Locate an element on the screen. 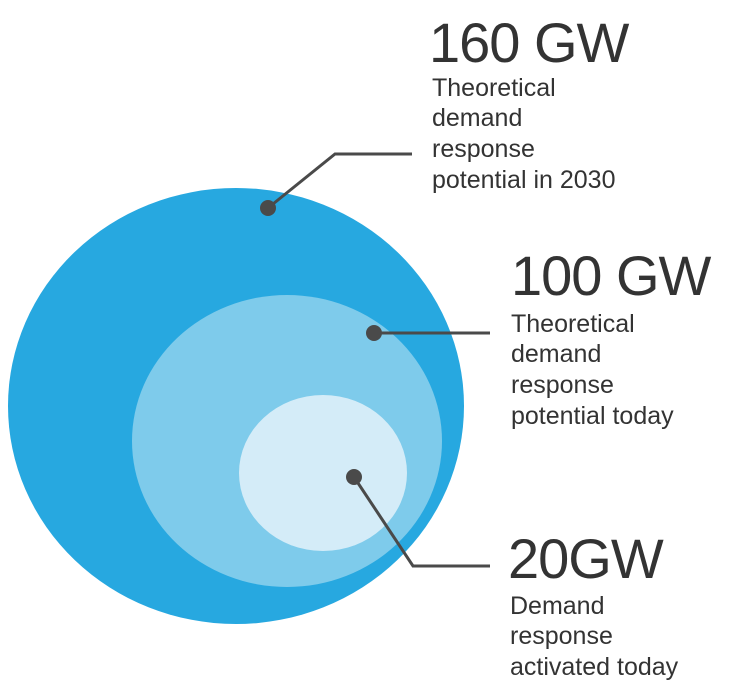 The image size is (733, 683). description-today-line-1: Theoretical is located at coordinates (573, 324).